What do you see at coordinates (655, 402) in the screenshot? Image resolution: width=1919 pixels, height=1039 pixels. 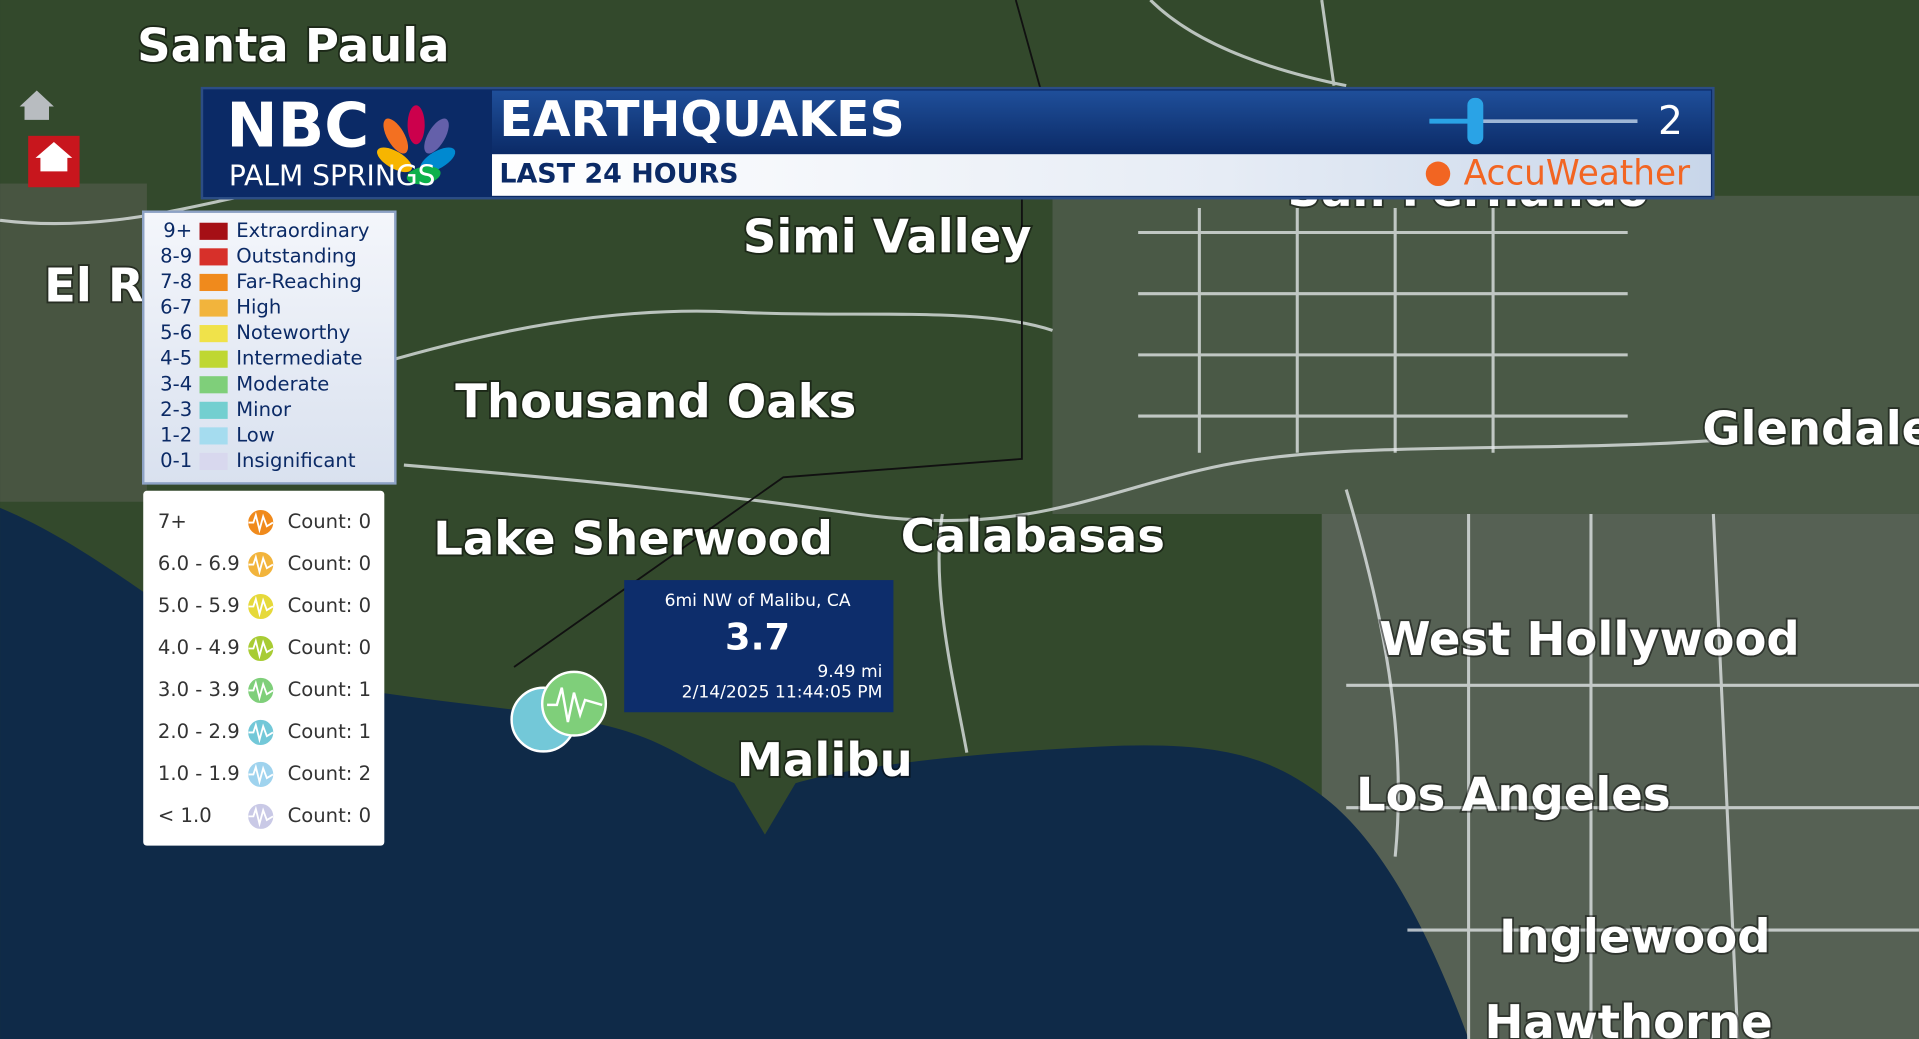 I see `city-label: Thousand Oaks` at bounding box center [655, 402].